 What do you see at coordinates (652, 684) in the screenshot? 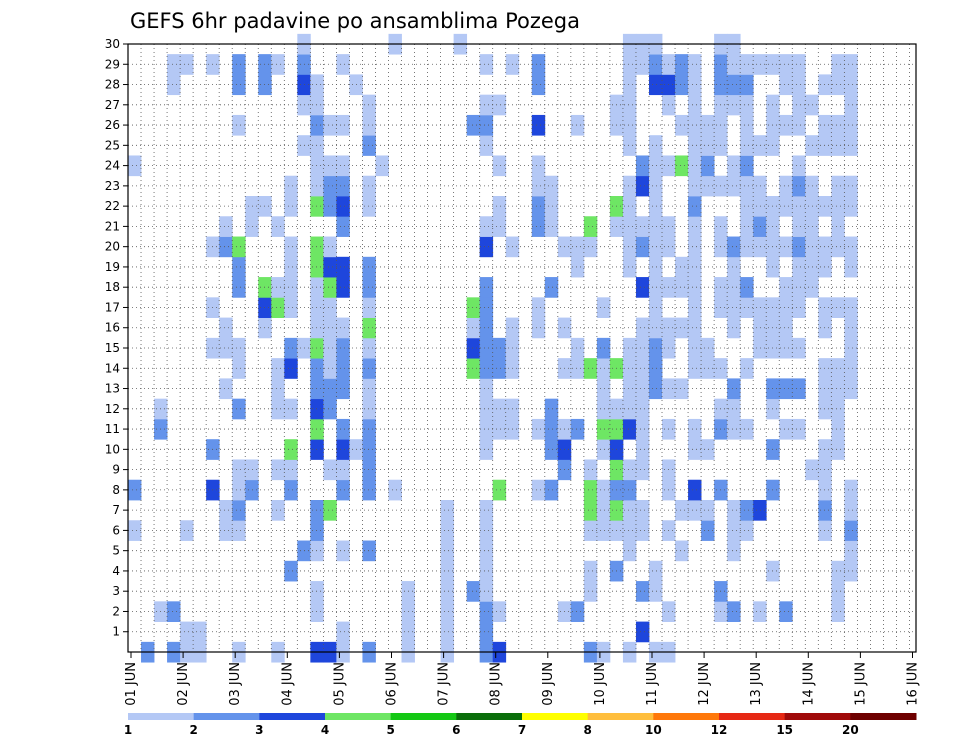
I see `x-tick-label: 11 JUN` at bounding box center [652, 684].